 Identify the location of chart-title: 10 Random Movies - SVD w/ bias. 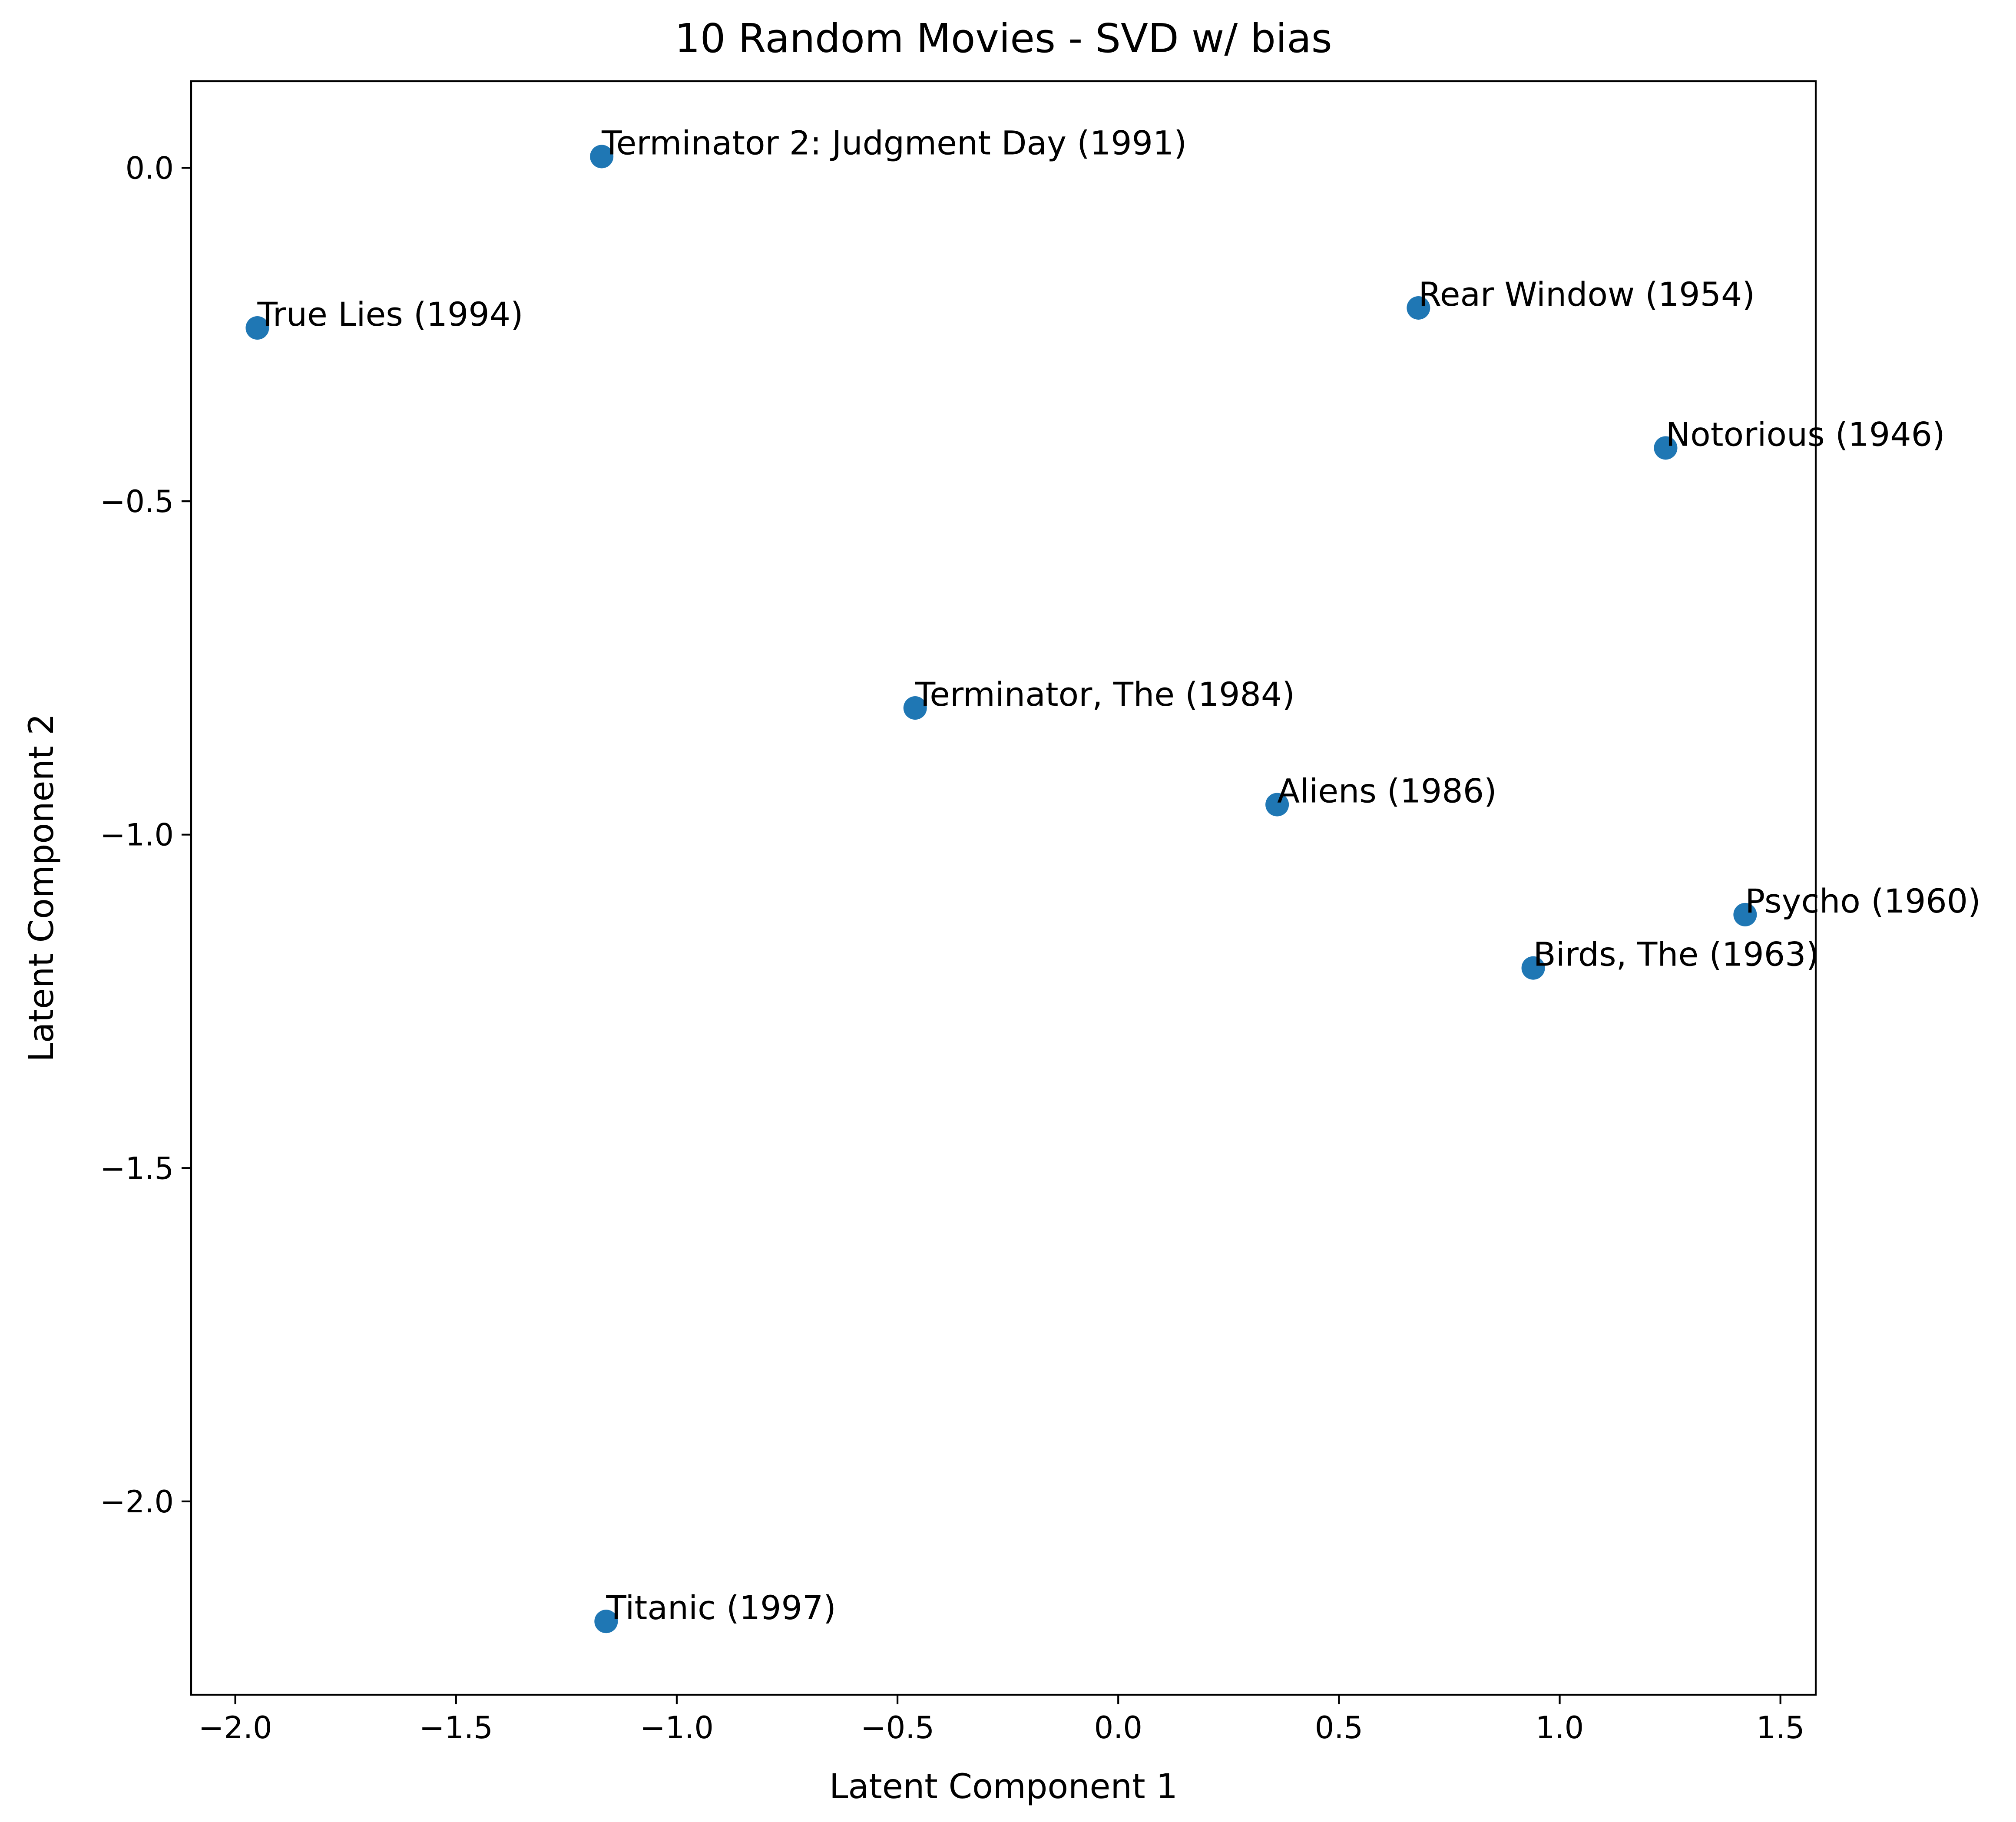
(1003, 38).